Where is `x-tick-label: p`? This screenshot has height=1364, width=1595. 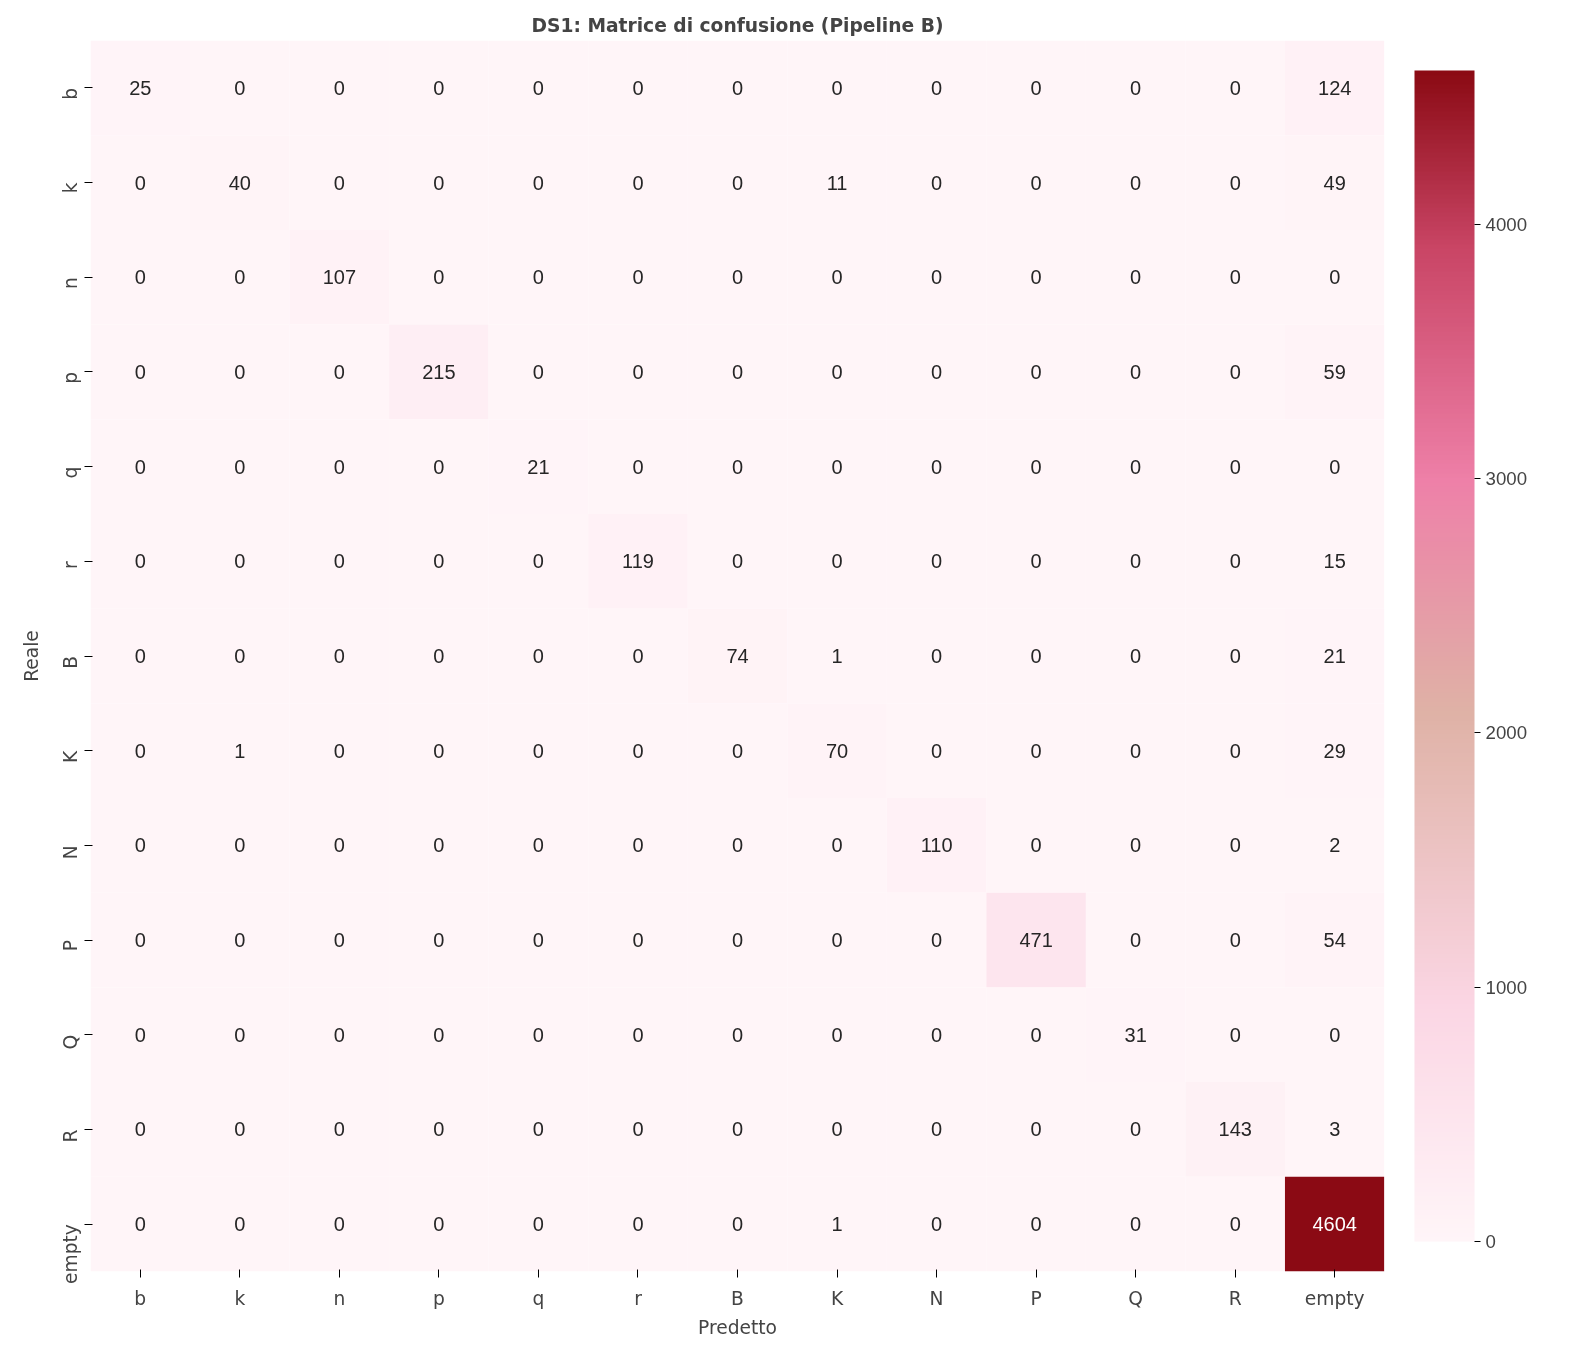 x-tick-label: p is located at coordinates (438, 1298).